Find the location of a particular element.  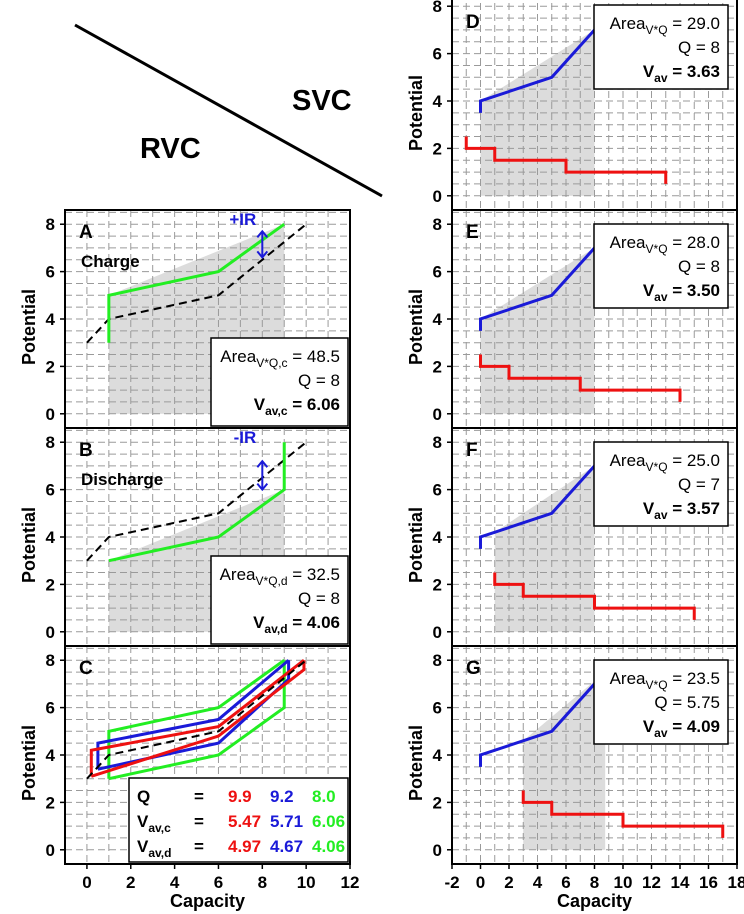

panel-plot-area is located at coordinates (207, 755).